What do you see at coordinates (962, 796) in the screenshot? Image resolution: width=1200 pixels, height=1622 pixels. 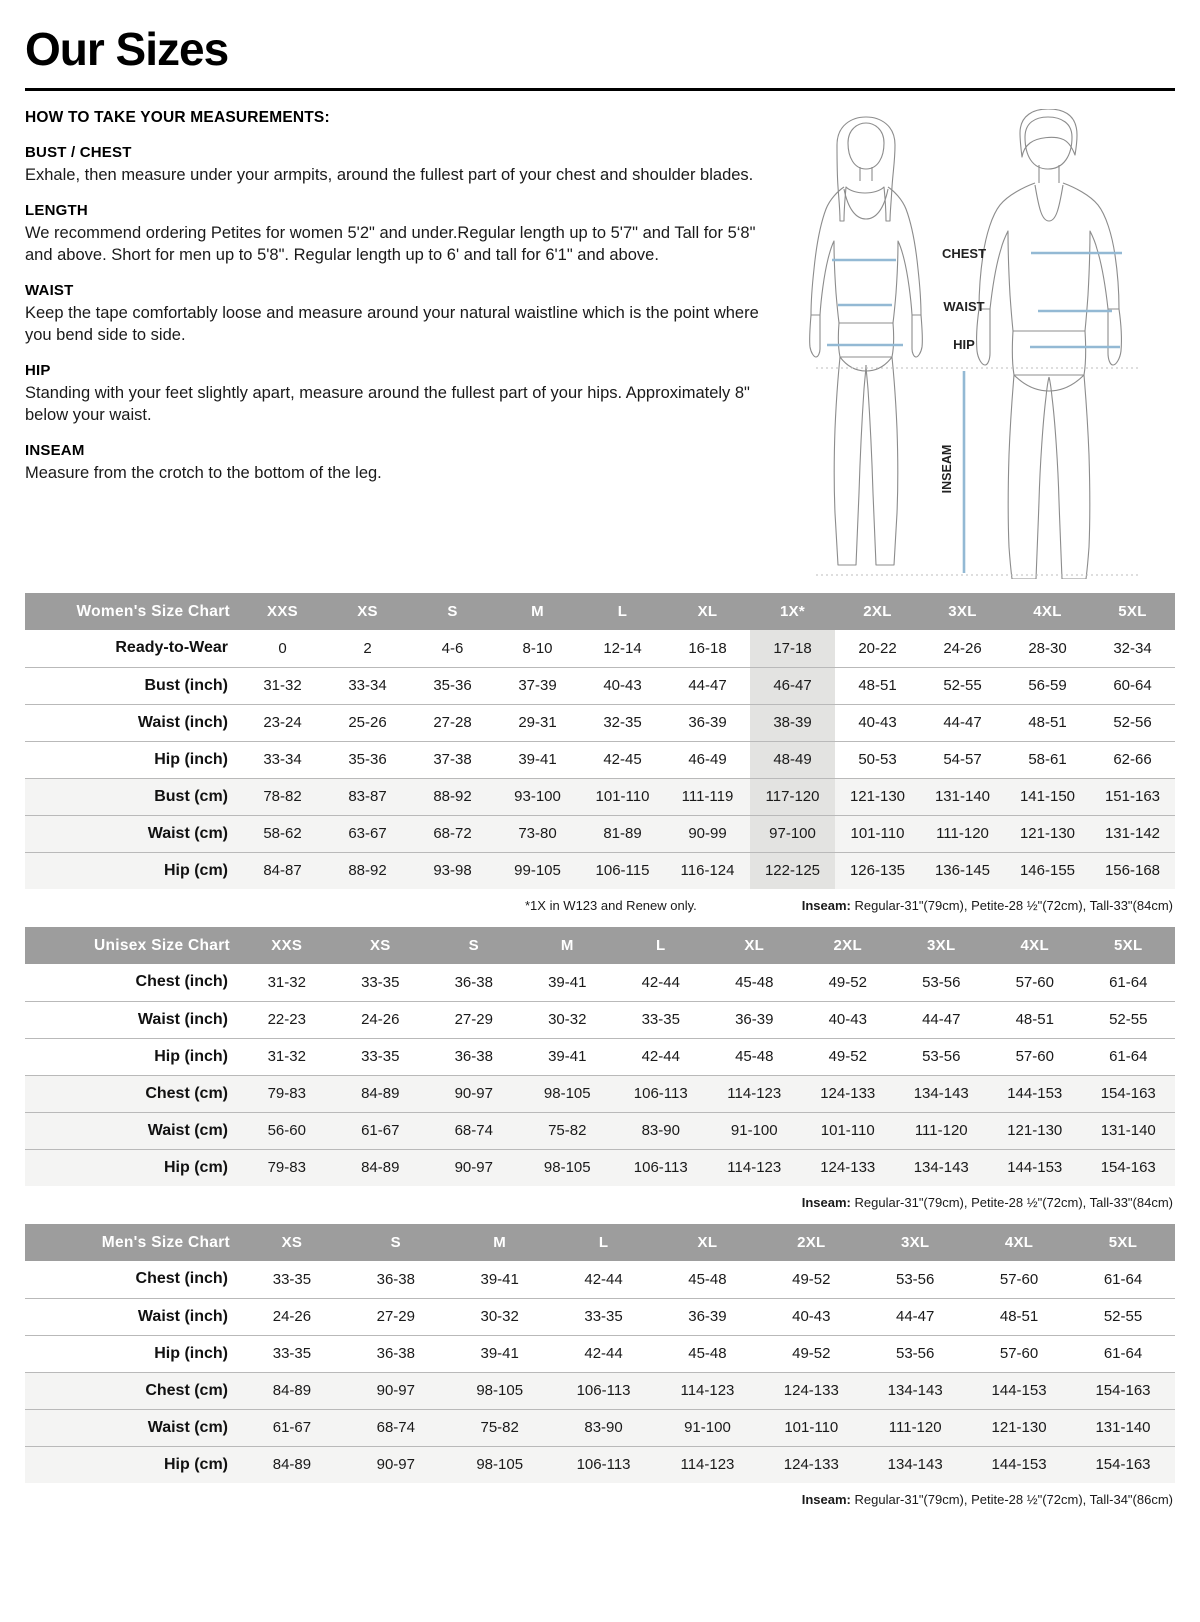 I see `table-cell: 131-140` at bounding box center [962, 796].